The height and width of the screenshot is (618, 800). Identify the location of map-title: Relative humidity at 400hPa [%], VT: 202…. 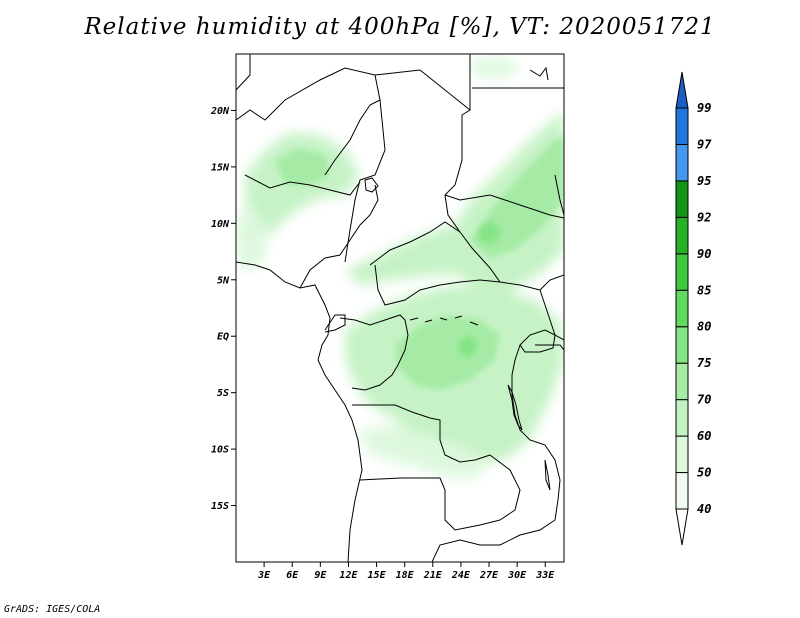
(400, 27).